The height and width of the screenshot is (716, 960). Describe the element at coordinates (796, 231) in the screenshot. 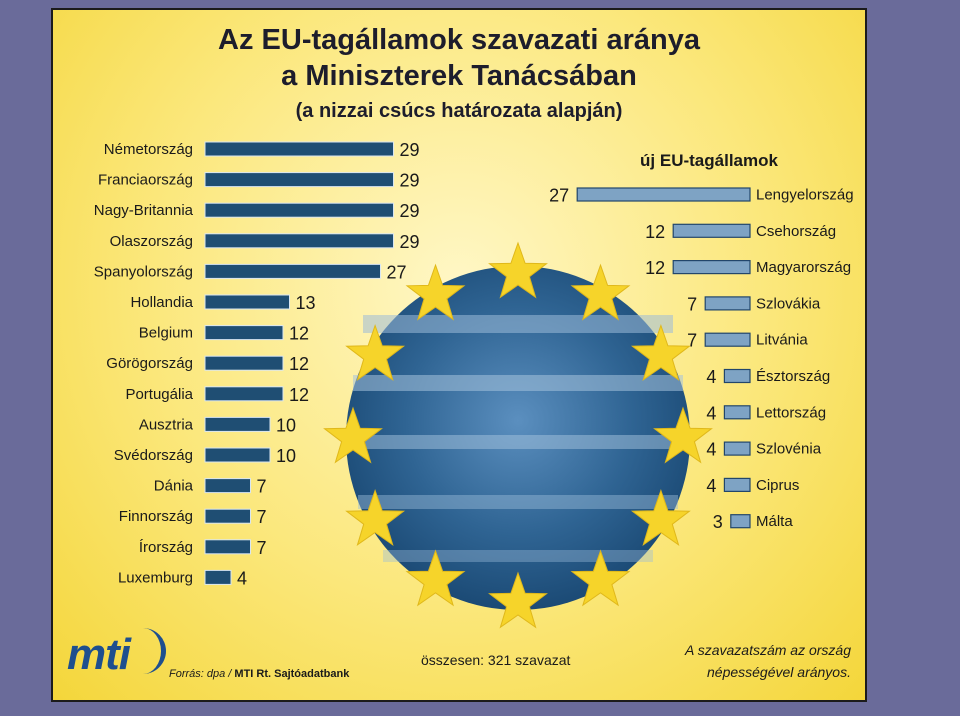

I see `new-category-label: Csehország` at that location.